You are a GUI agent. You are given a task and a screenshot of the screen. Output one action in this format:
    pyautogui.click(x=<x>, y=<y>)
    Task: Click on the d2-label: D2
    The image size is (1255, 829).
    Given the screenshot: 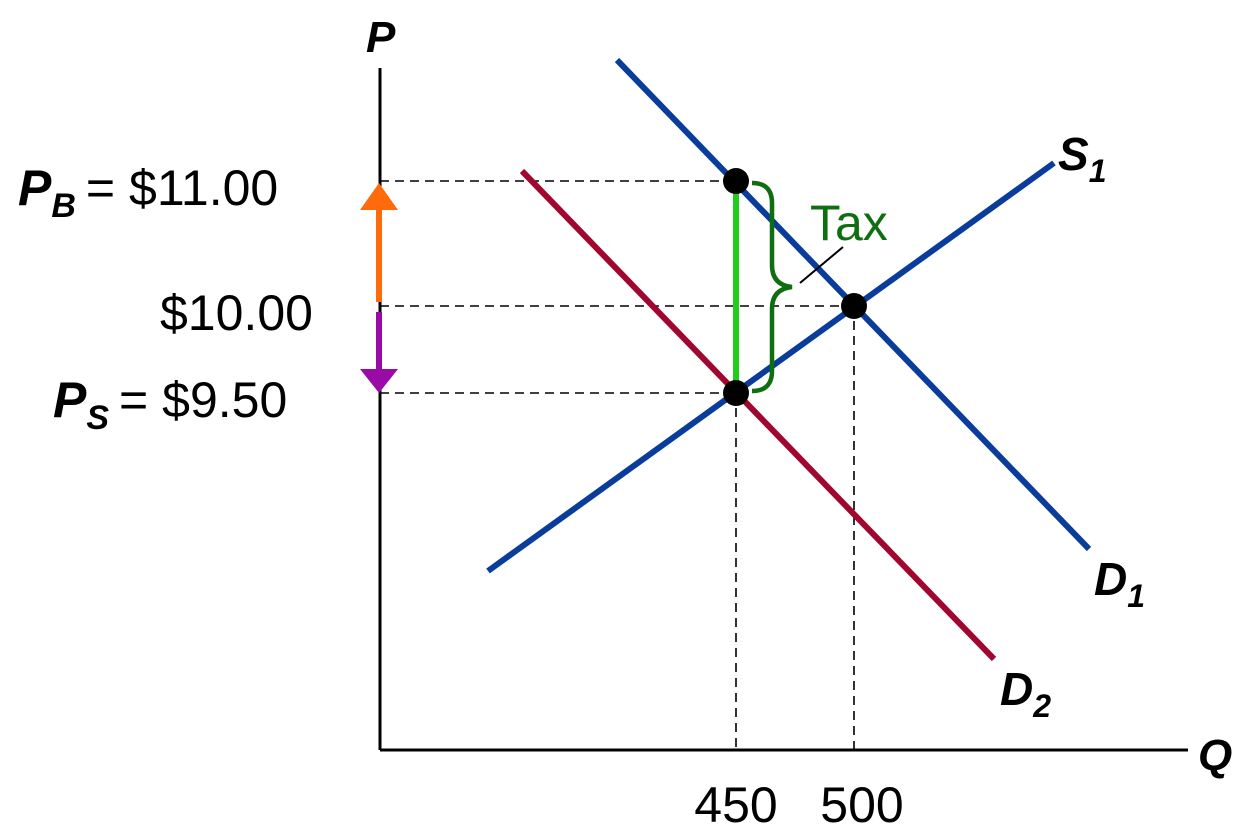 What is the action you would take?
    pyautogui.click(x=1025, y=693)
    